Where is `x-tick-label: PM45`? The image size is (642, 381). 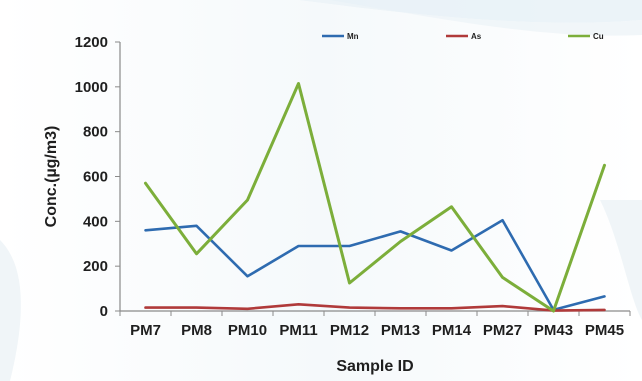 x-tick-label: PM45 is located at coordinates (604, 330).